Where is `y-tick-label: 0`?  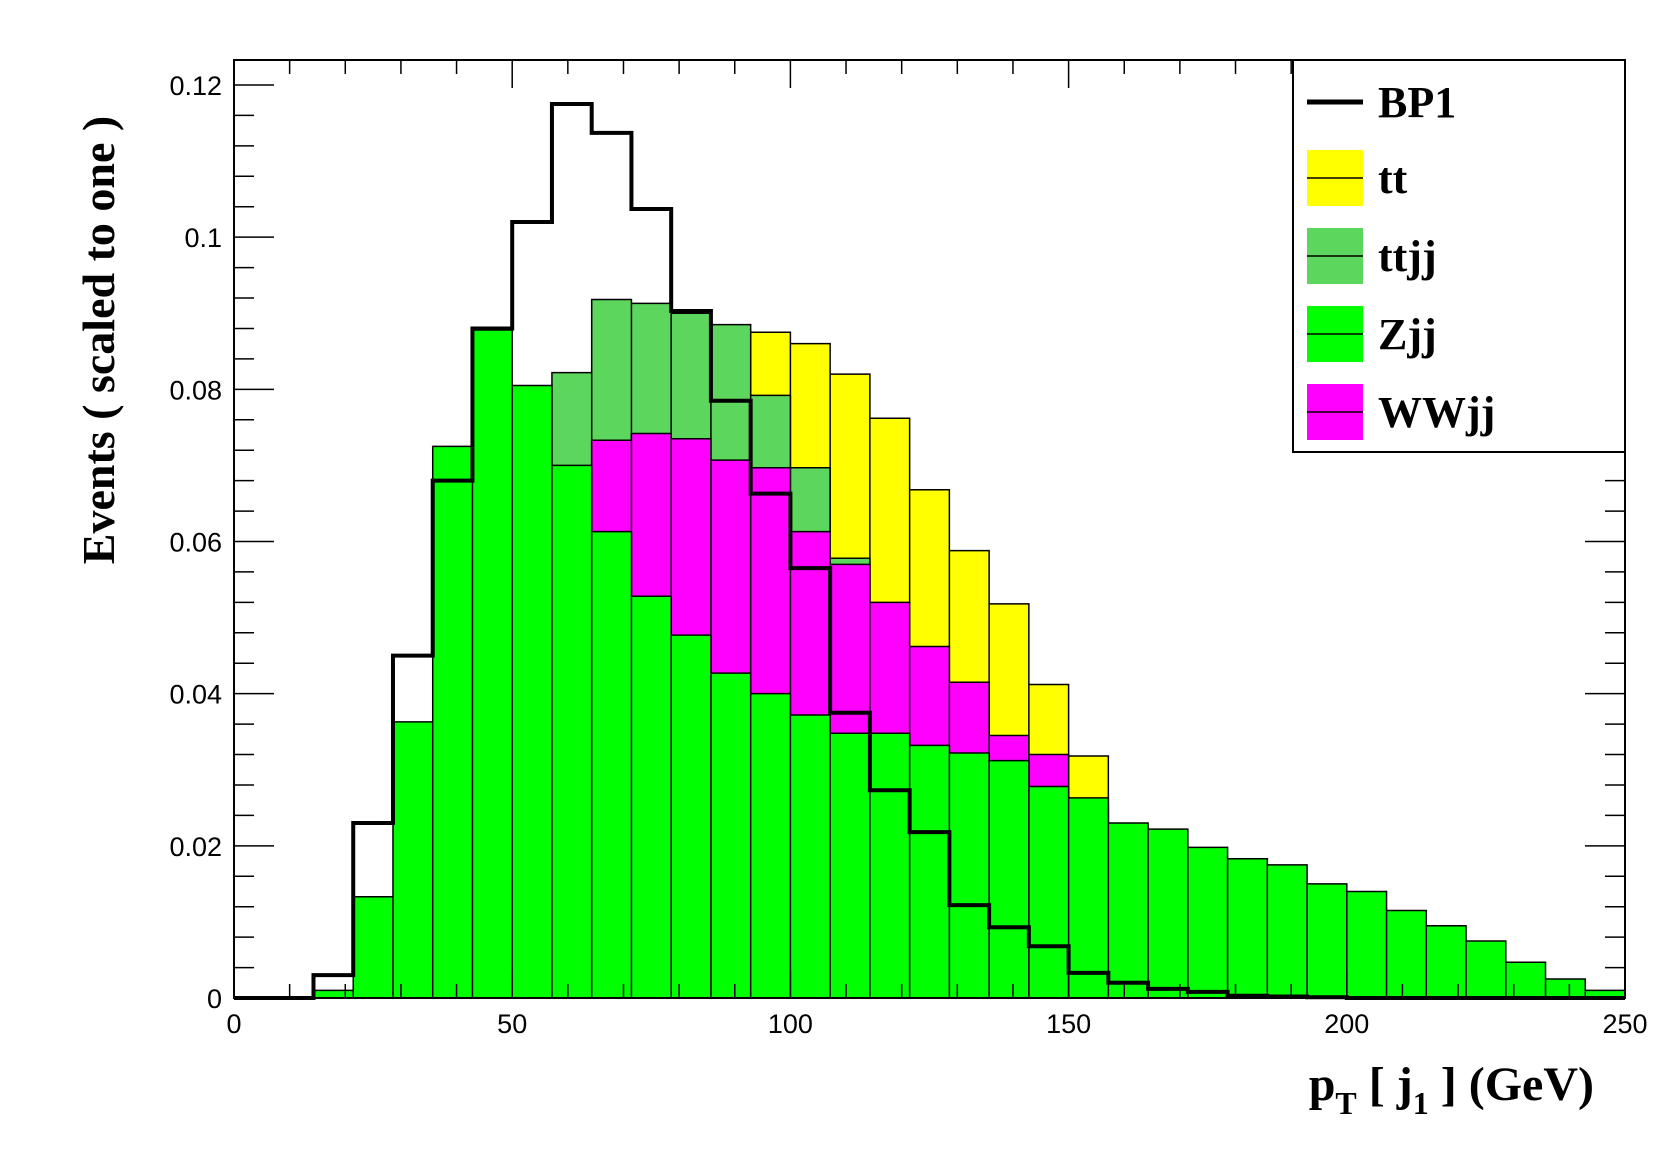
y-tick-label: 0 is located at coordinates (214, 999).